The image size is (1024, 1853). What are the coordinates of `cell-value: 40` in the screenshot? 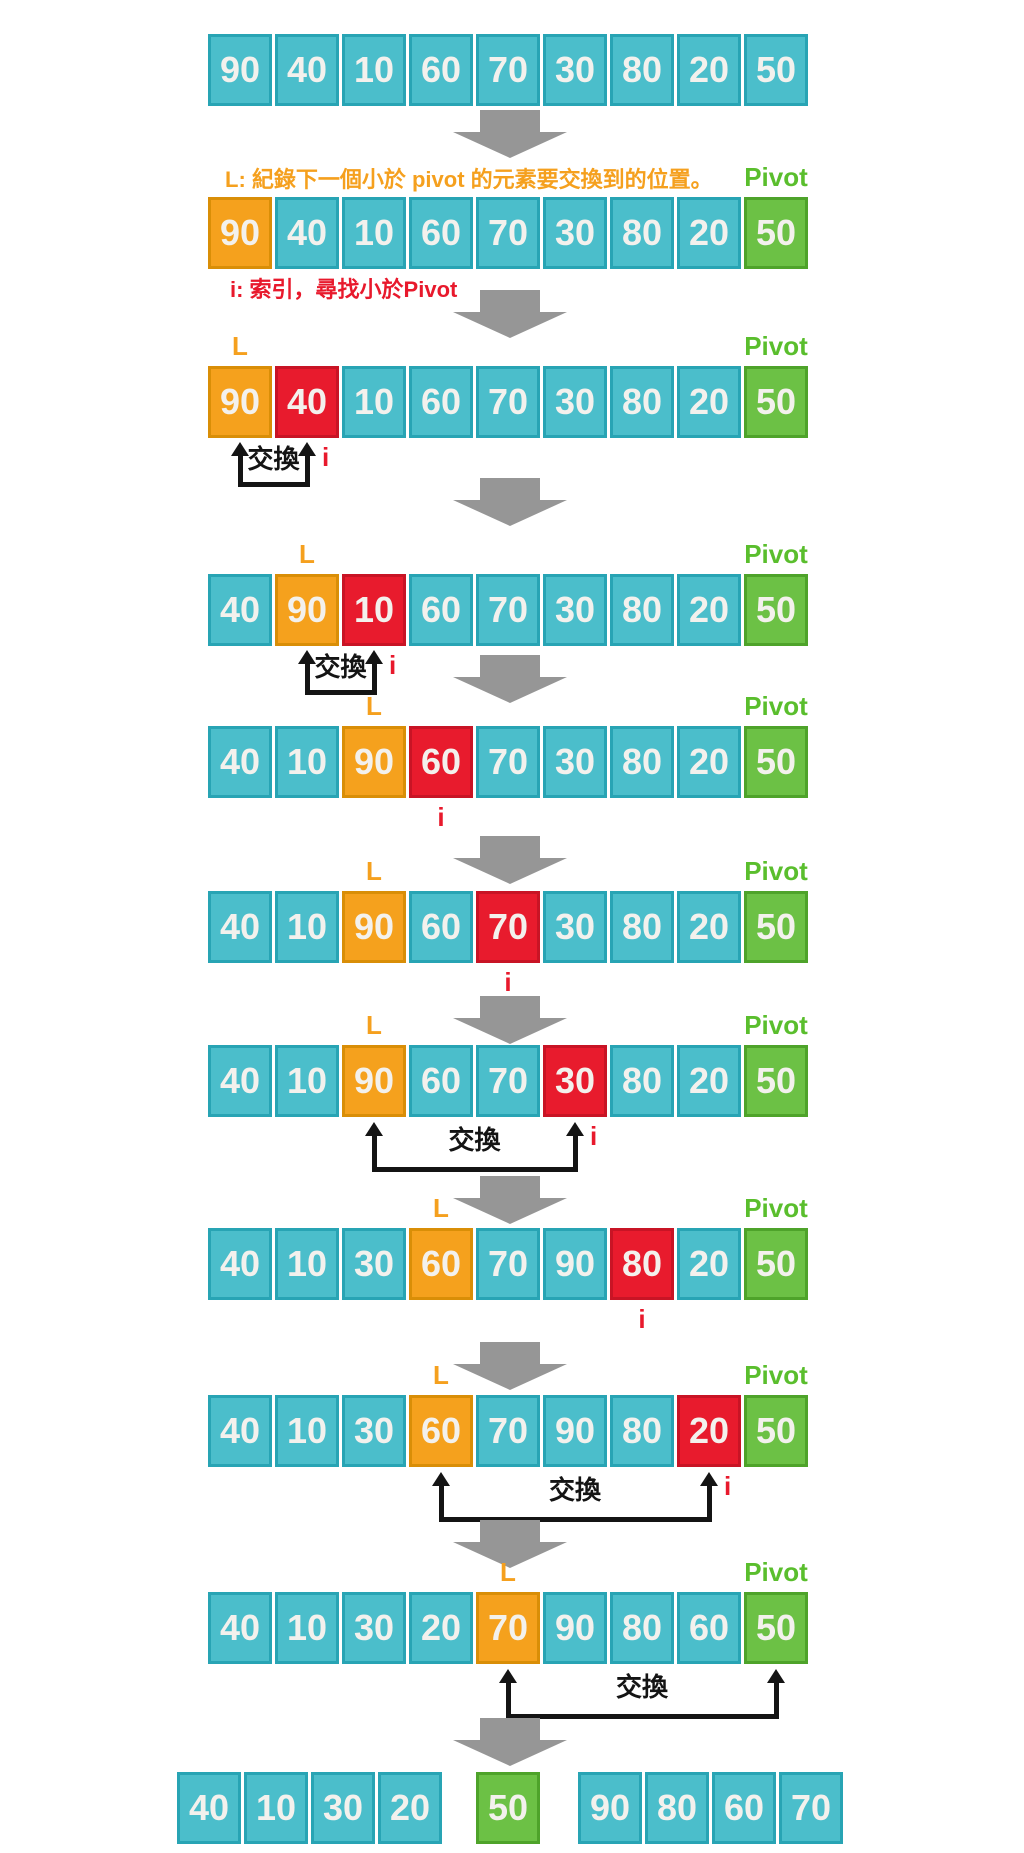 It's located at (209, 1807).